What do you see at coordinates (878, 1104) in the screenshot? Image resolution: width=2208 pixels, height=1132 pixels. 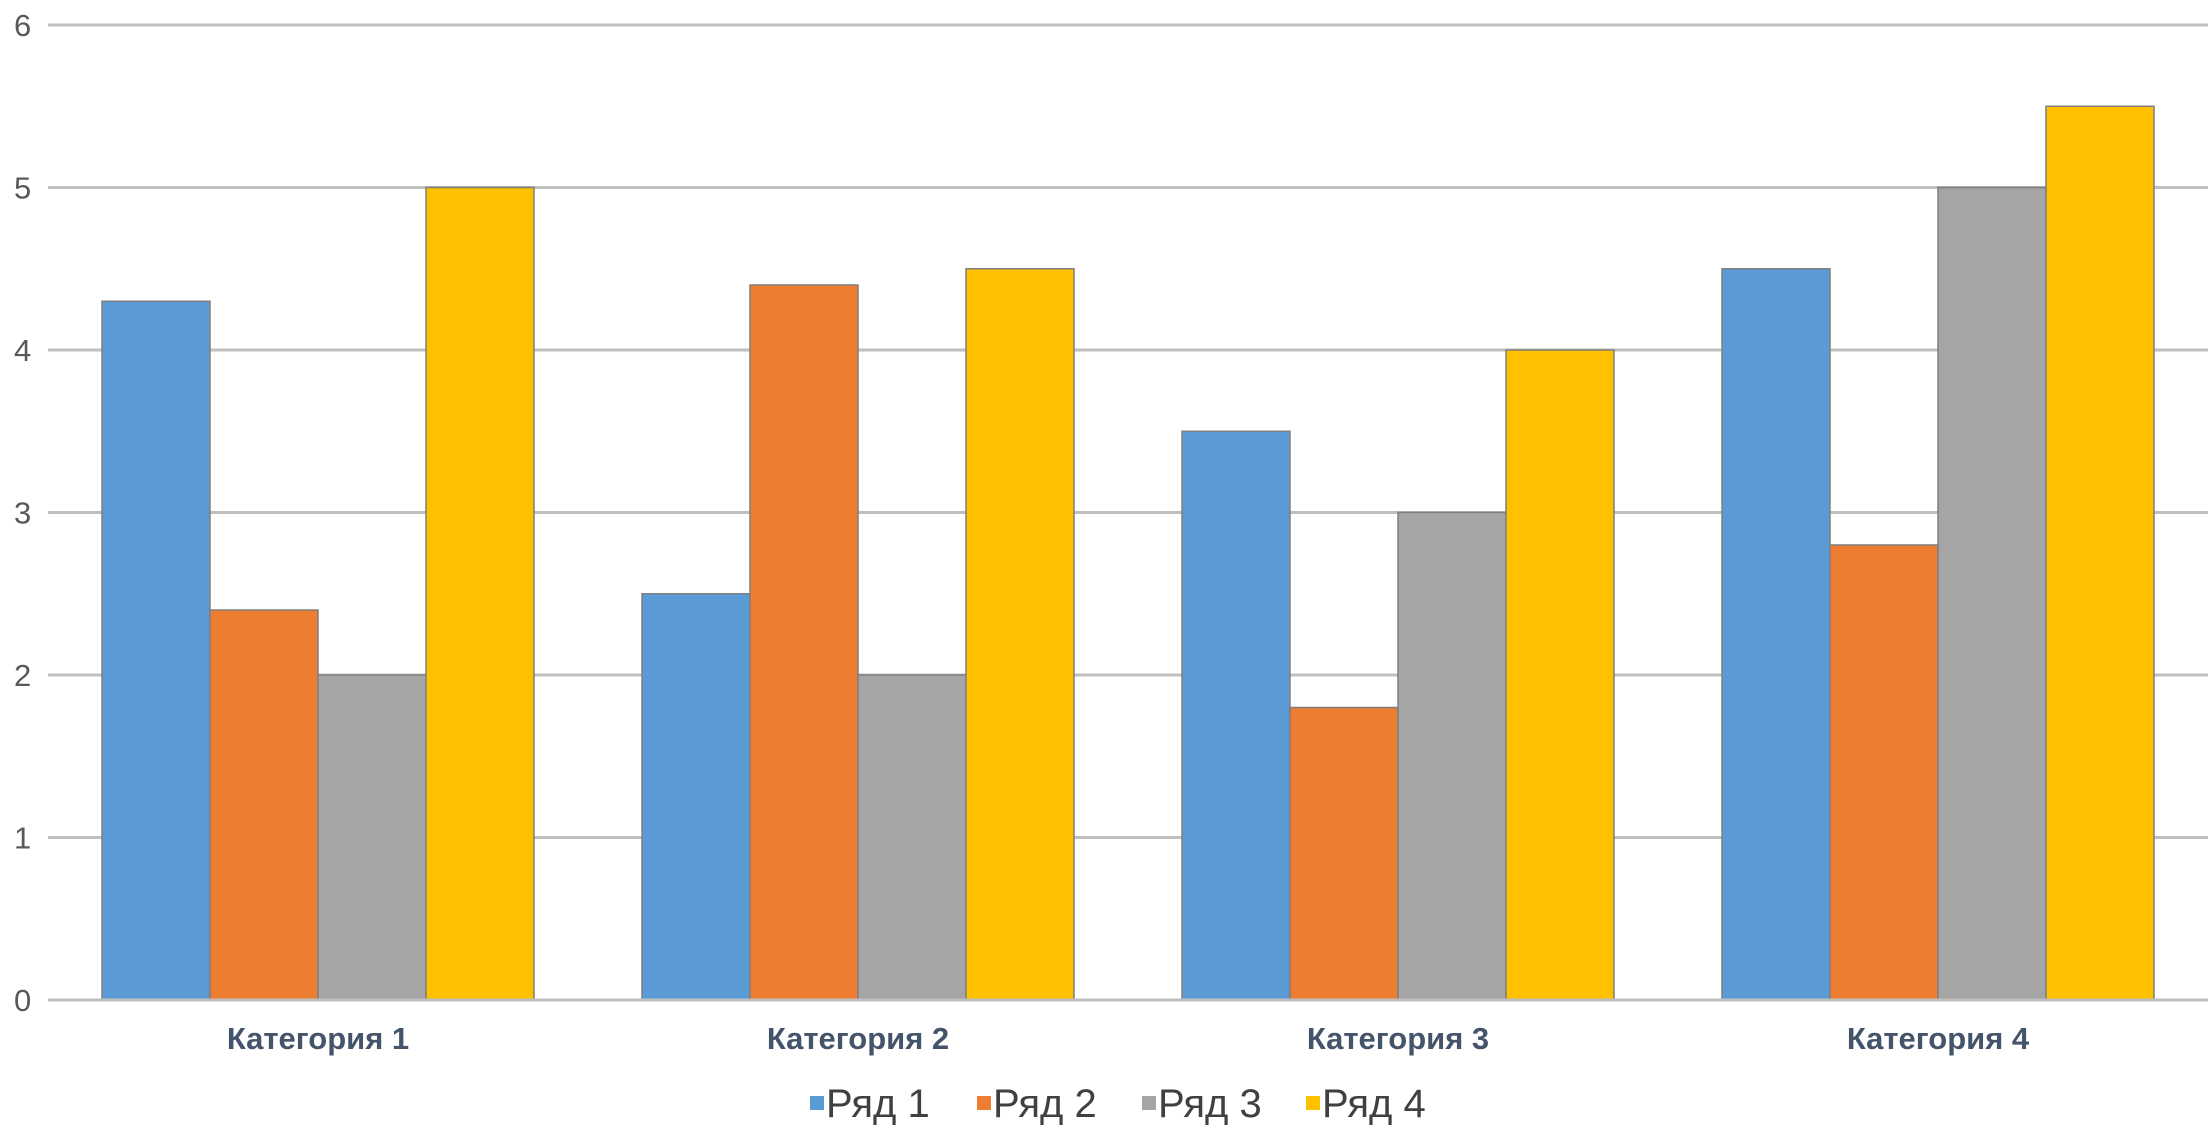 I see `legend-label: Ряд 1` at bounding box center [878, 1104].